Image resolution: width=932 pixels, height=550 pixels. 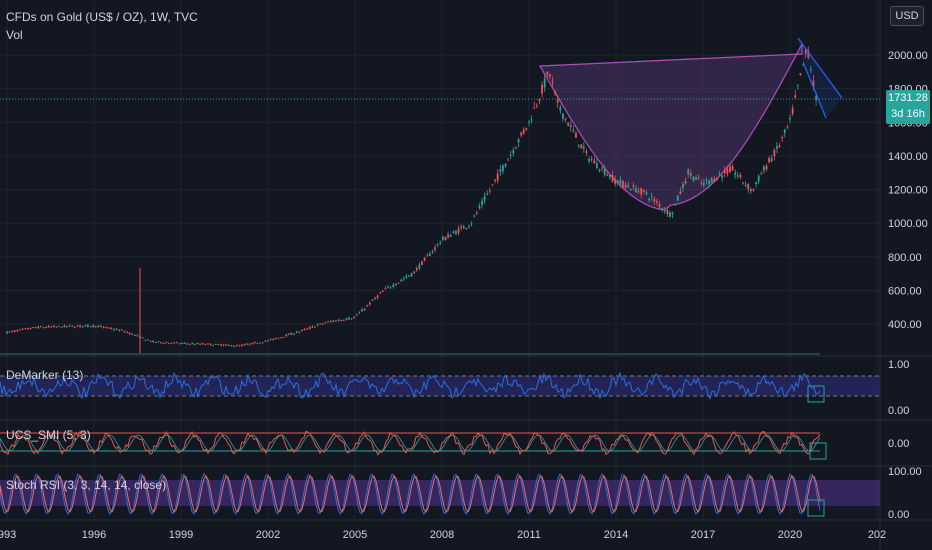 I want to click on smi-line, so click(x=410, y=443).